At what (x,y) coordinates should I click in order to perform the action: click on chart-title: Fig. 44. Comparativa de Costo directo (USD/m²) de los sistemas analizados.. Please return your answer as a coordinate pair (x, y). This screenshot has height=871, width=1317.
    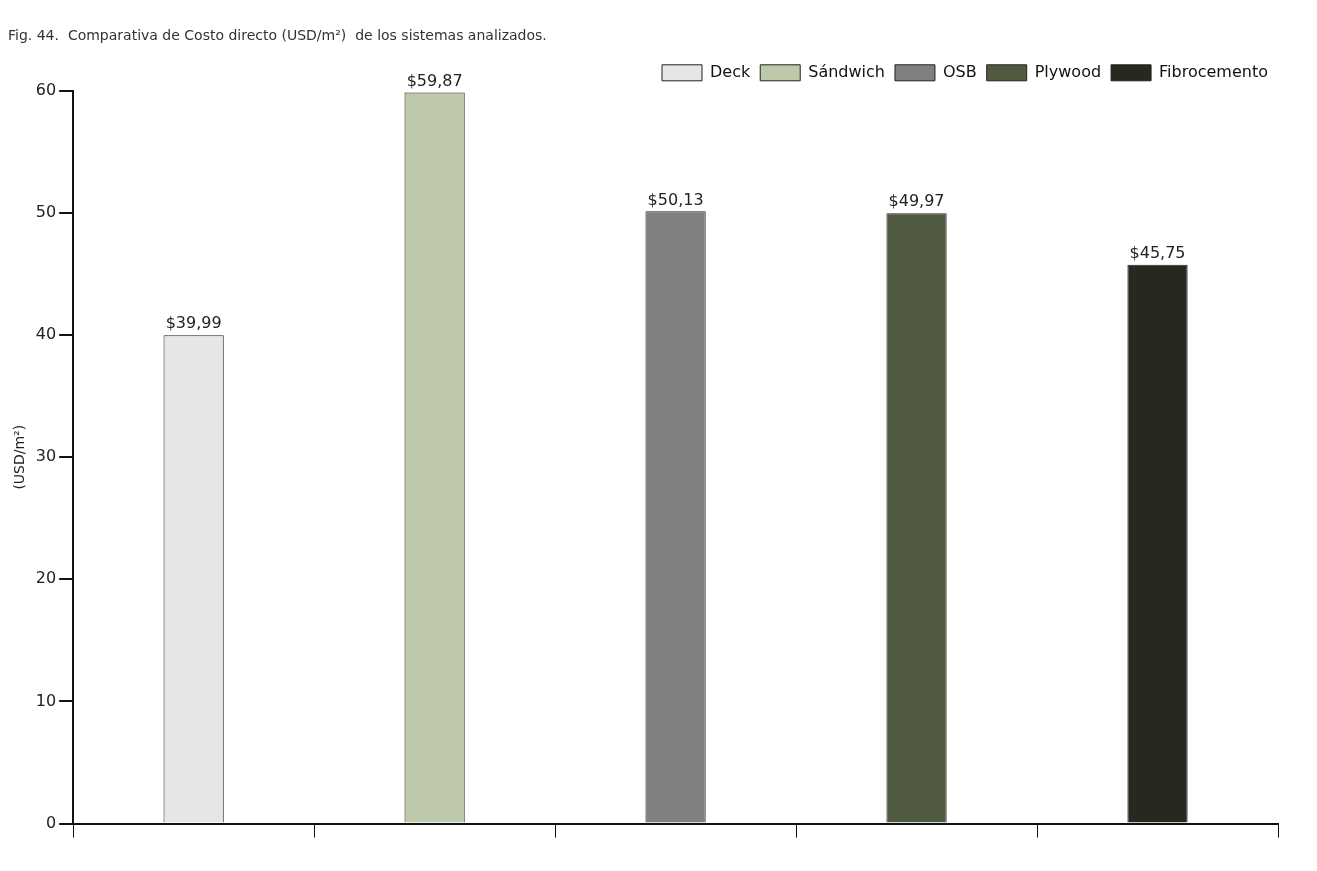
    Looking at the image, I should click on (277, 35).